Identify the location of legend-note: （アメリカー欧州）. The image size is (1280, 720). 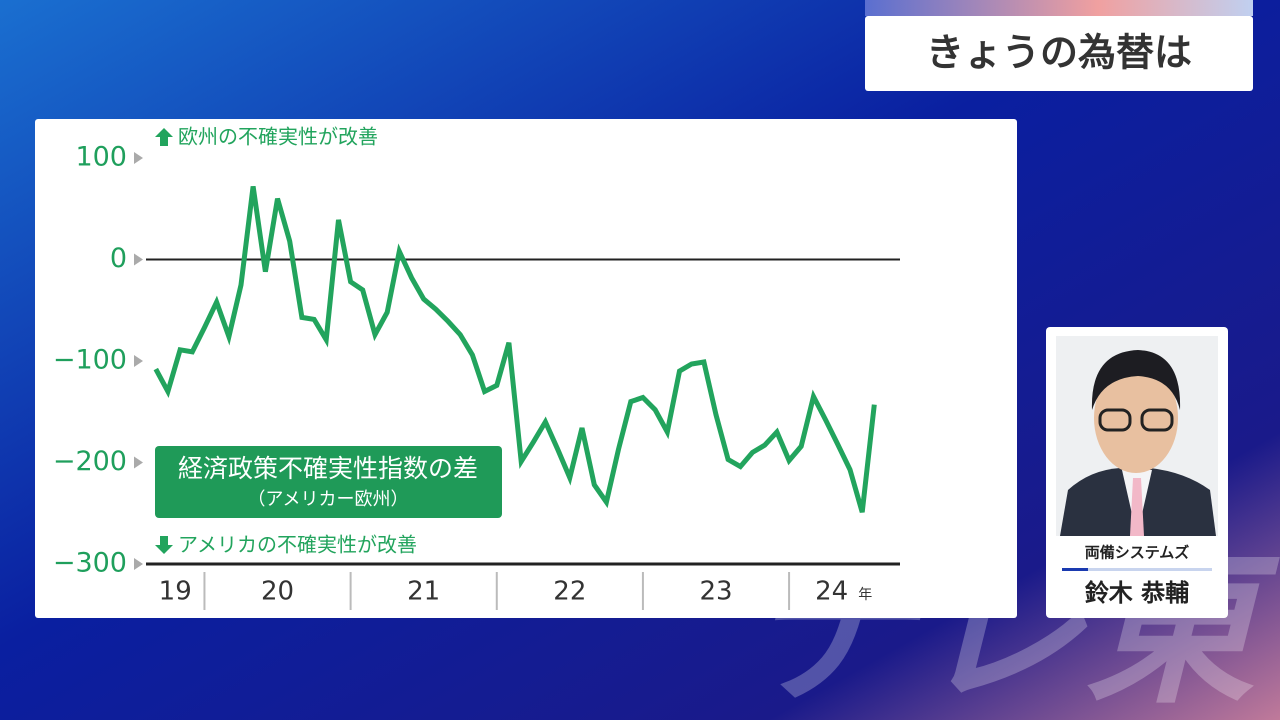
(327, 499).